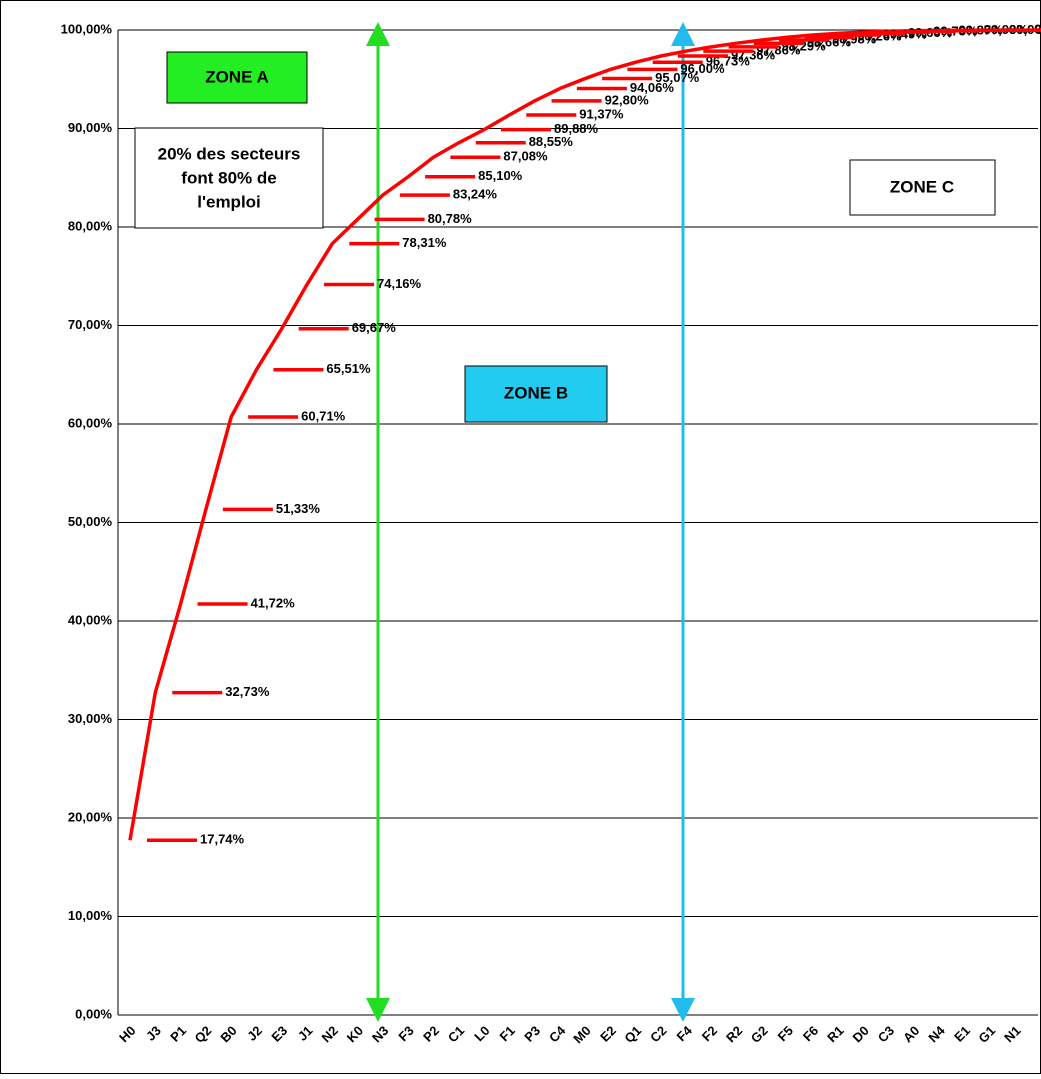  I want to click on data-label: 92,80%, so click(627, 99).